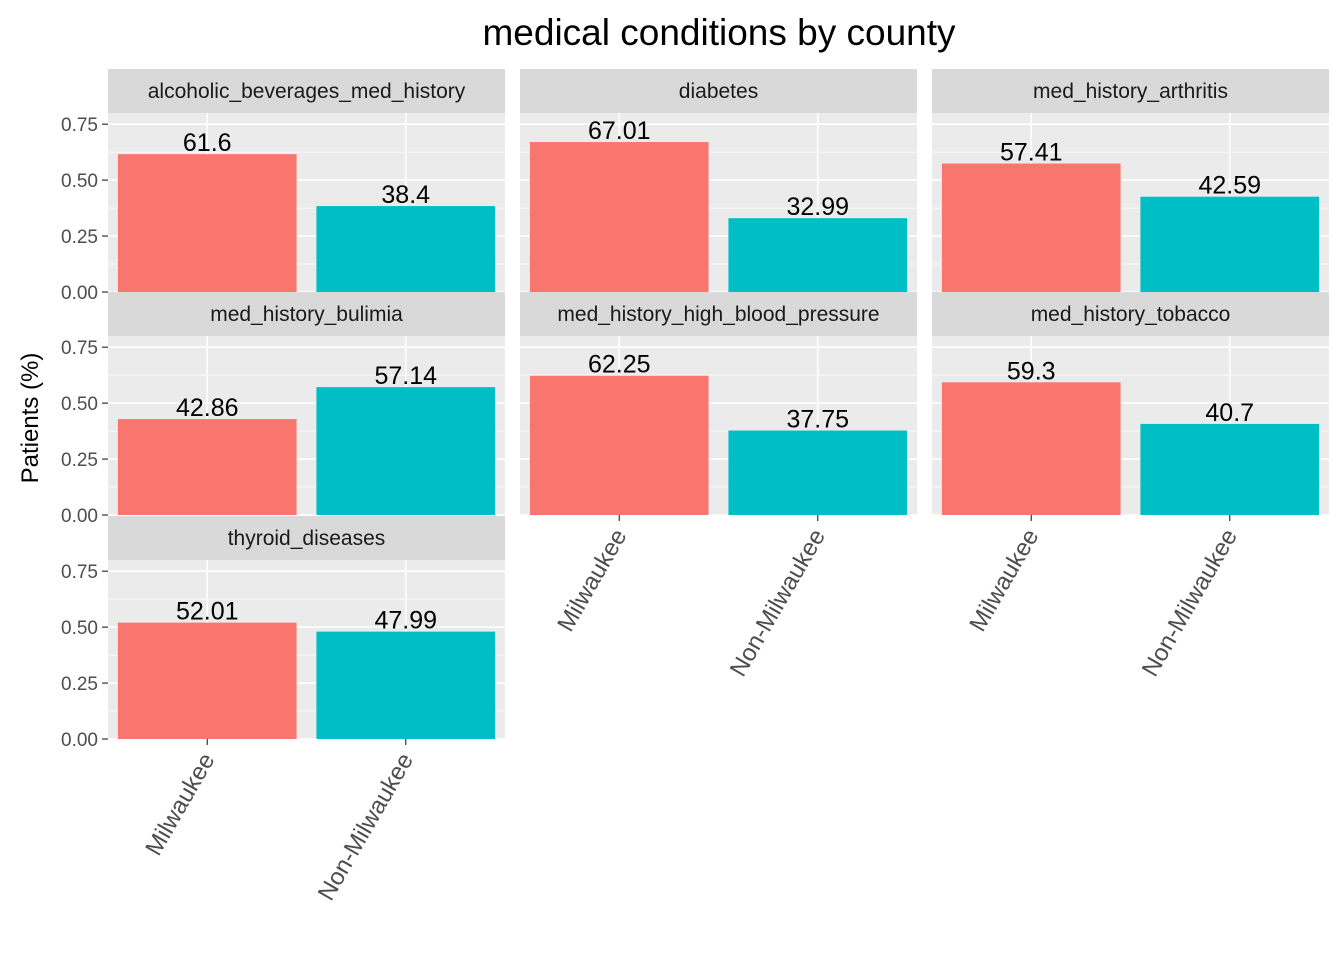  What do you see at coordinates (207, 143) in the screenshot?
I see `data-label: 61.6` at bounding box center [207, 143].